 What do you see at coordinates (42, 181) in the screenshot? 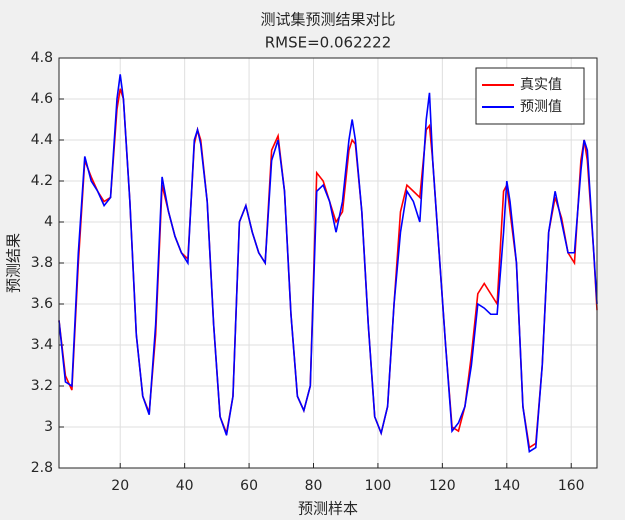
I see `y-tick-label: 4.2` at bounding box center [42, 181].